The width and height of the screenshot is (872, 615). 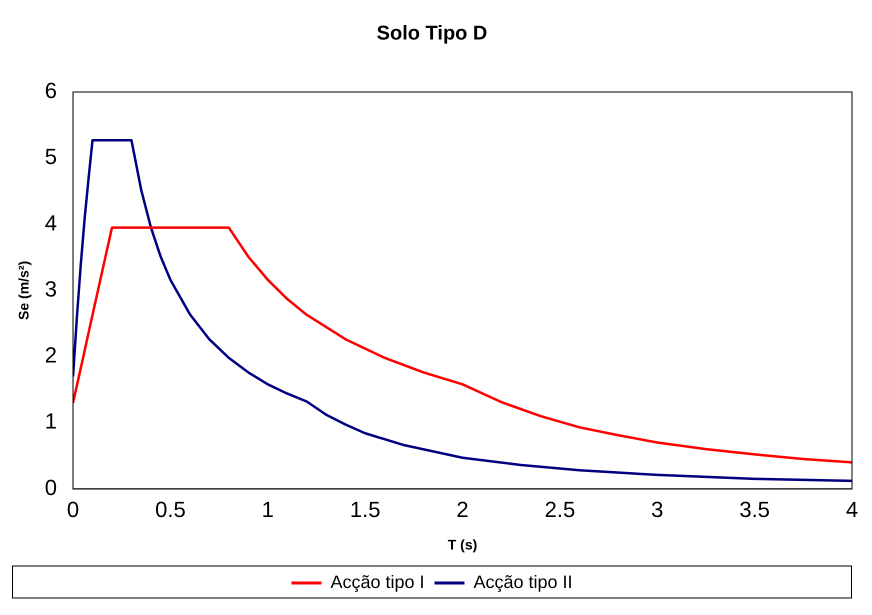 What do you see at coordinates (523, 582) in the screenshot?
I see `legend-label: Acção tipo II` at bounding box center [523, 582].